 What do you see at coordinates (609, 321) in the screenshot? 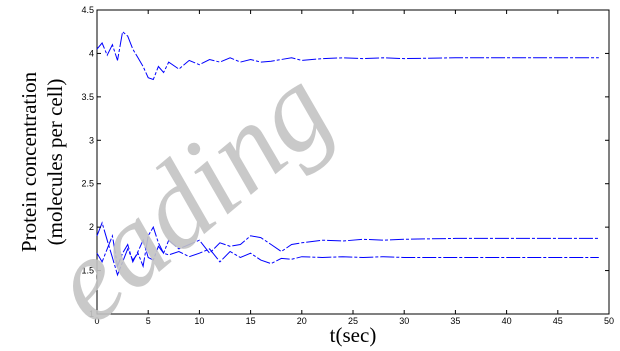
I see `x-tick-label: 50` at bounding box center [609, 321].